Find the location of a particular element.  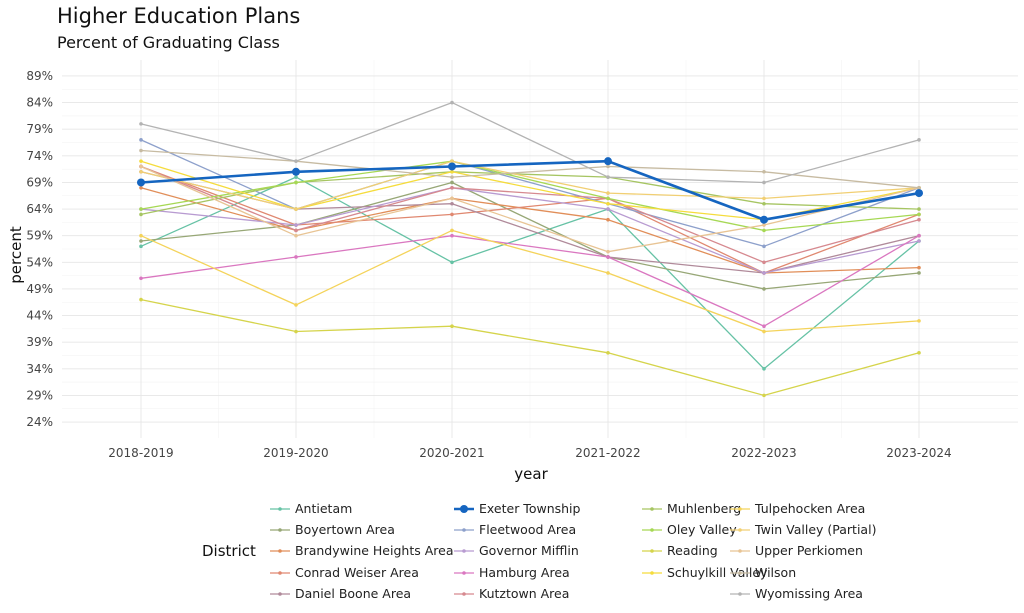

series-hamburg-area is located at coordinates (530, 280).